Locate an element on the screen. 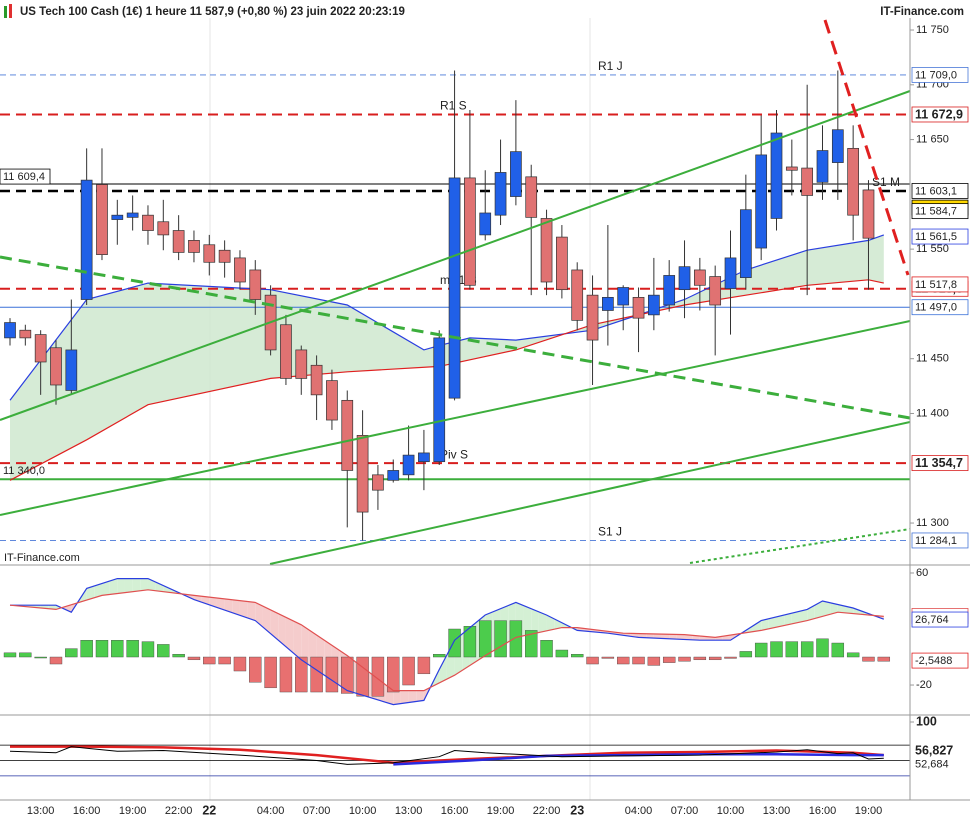  y-tick-label: 11 750 is located at coordinates (932, 30).